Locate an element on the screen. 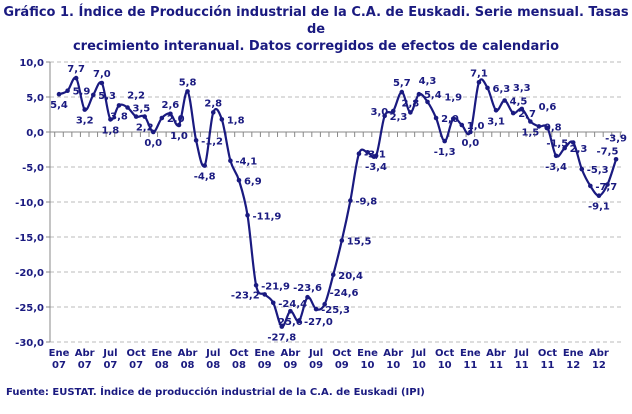  data-label: 7,0 is located at coordinates (102, 74).